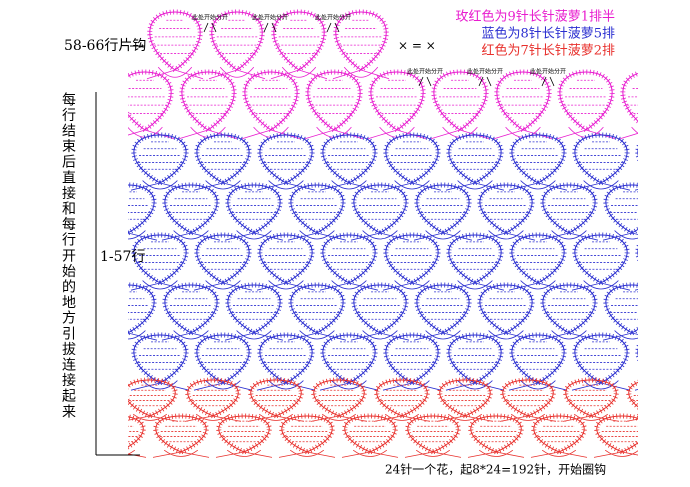  What do you see at coordinates (122, 257) in the screenshot?
I see `rows-label: 1-57行` at bounding box center [122, 257].